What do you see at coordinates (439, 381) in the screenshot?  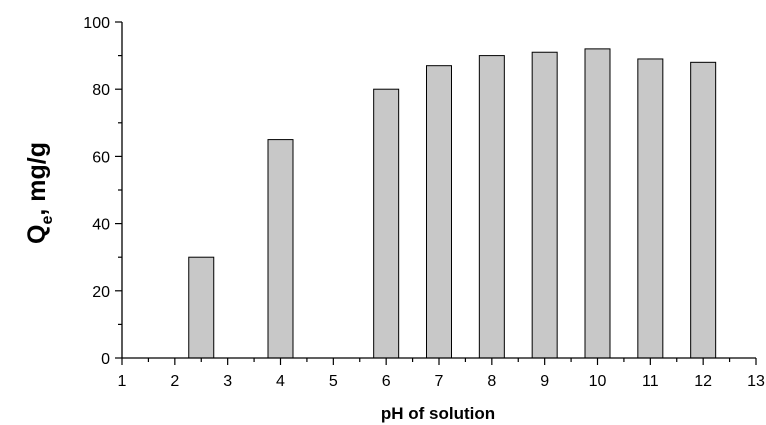 I see `x-tick-label: 7` at bounding box center [439, 381].